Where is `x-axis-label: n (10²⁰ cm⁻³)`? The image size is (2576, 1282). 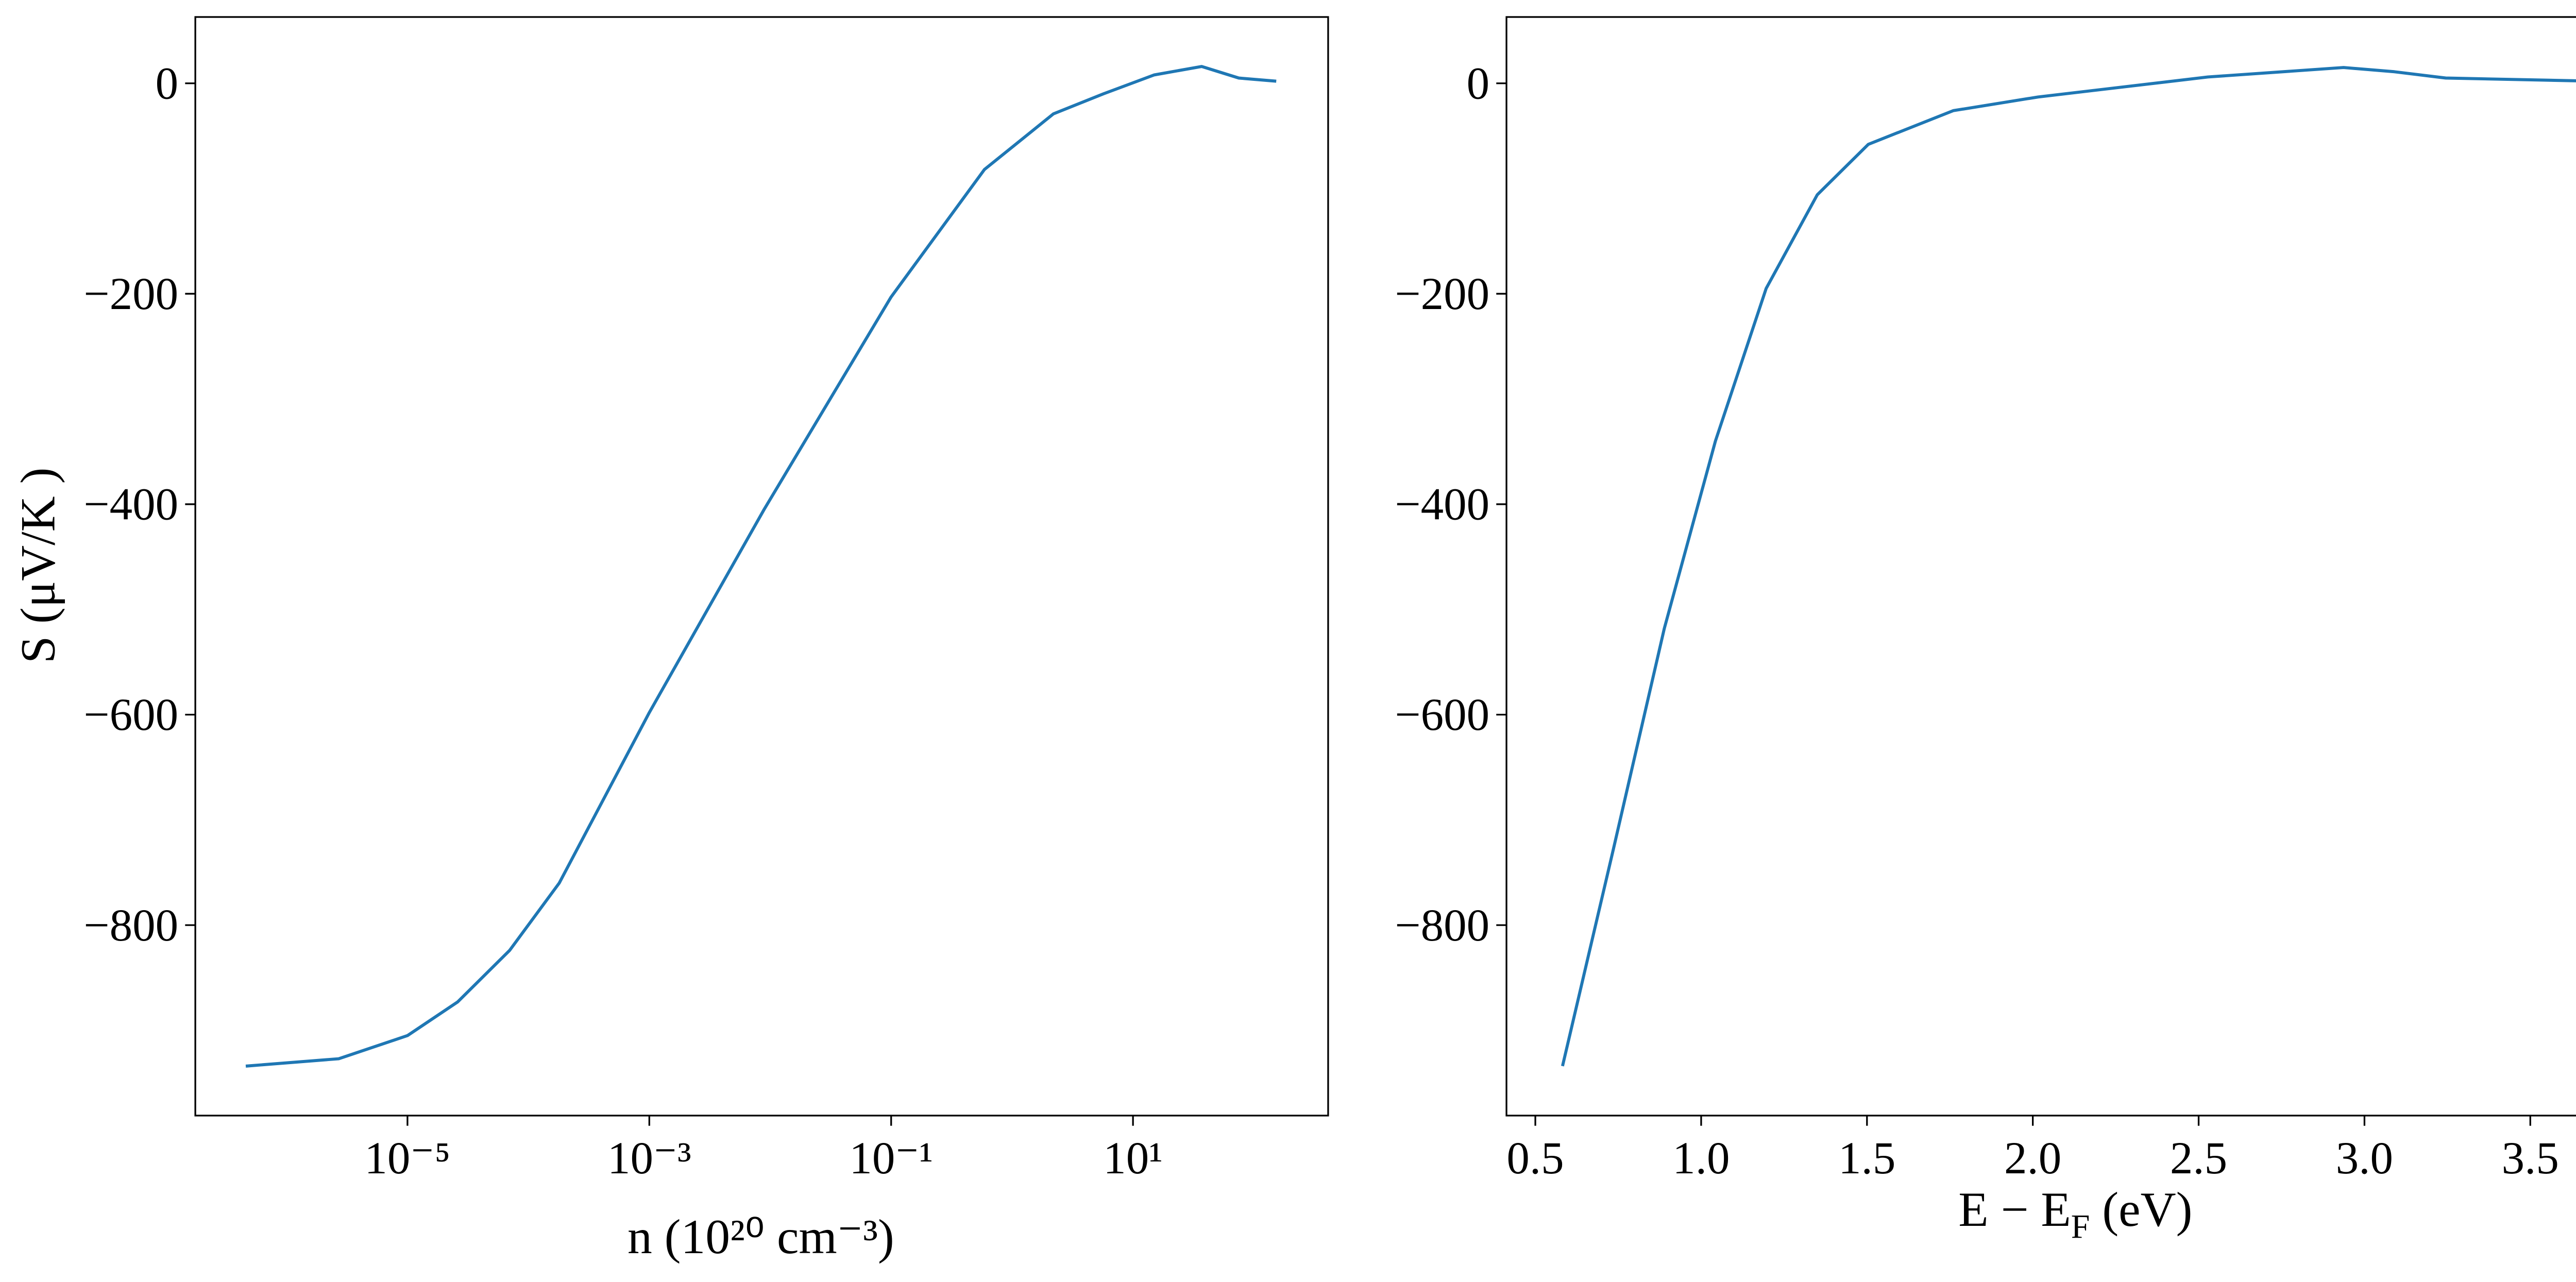 x-axis-label: n (10²⁰ cm⁻³) is located at coordinates (761, 1236).